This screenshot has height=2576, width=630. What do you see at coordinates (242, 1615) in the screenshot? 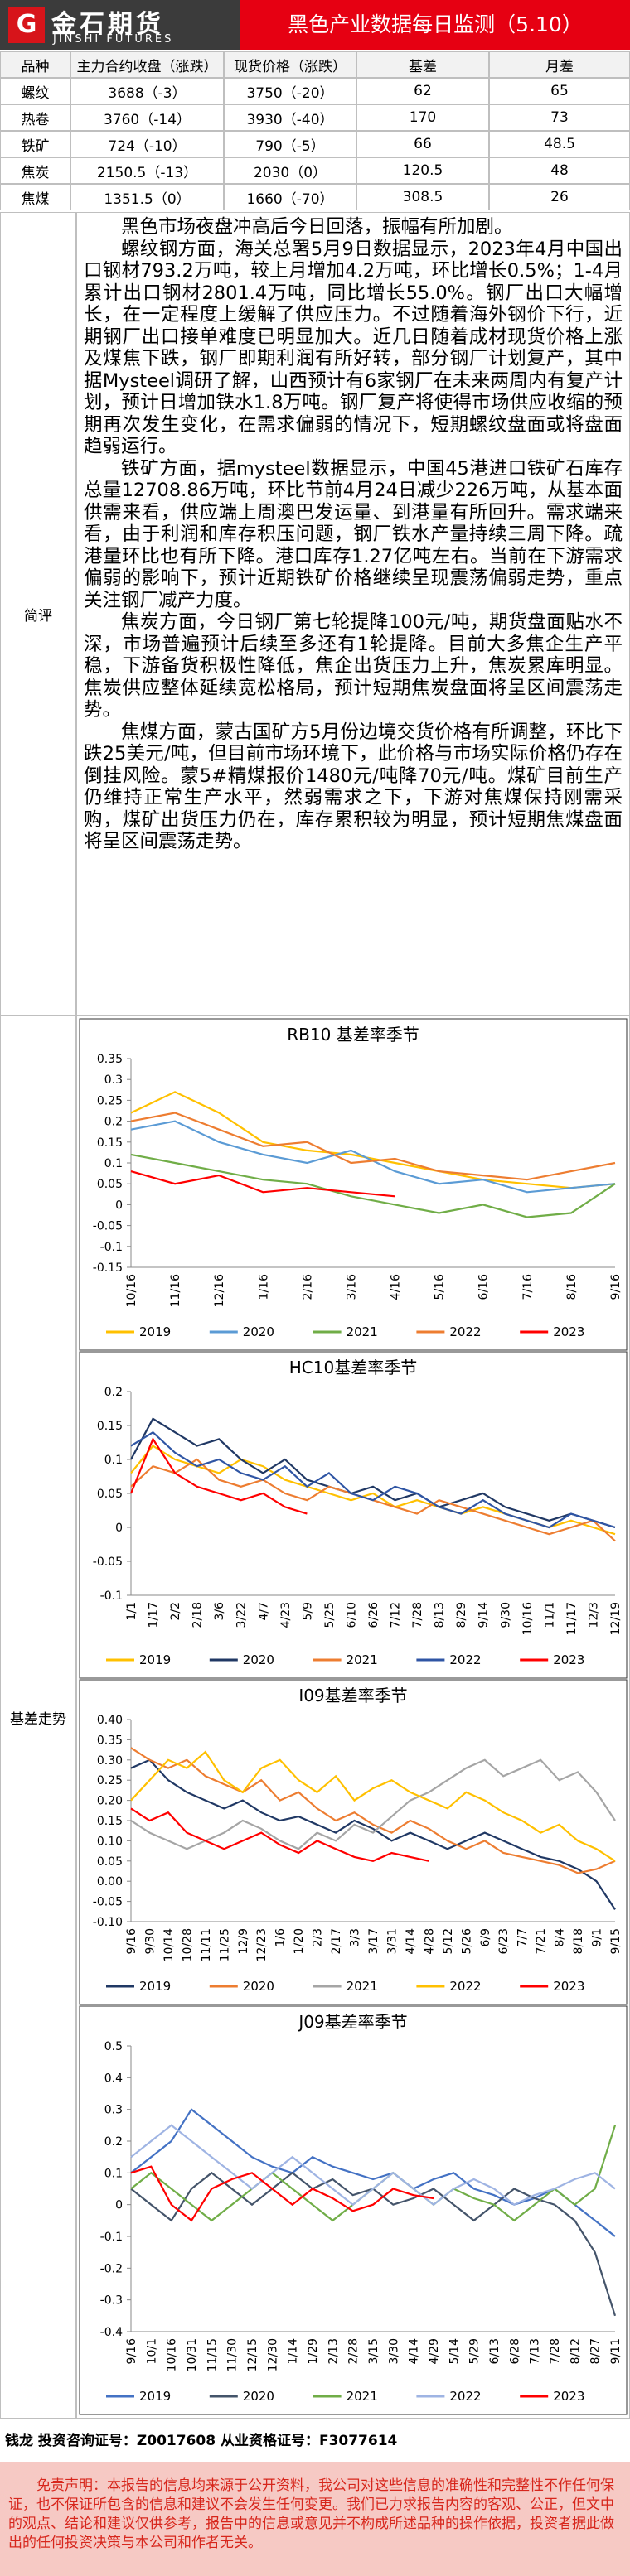
I see `x-tick-label: 3/22` at bounding box center [242, 1615].